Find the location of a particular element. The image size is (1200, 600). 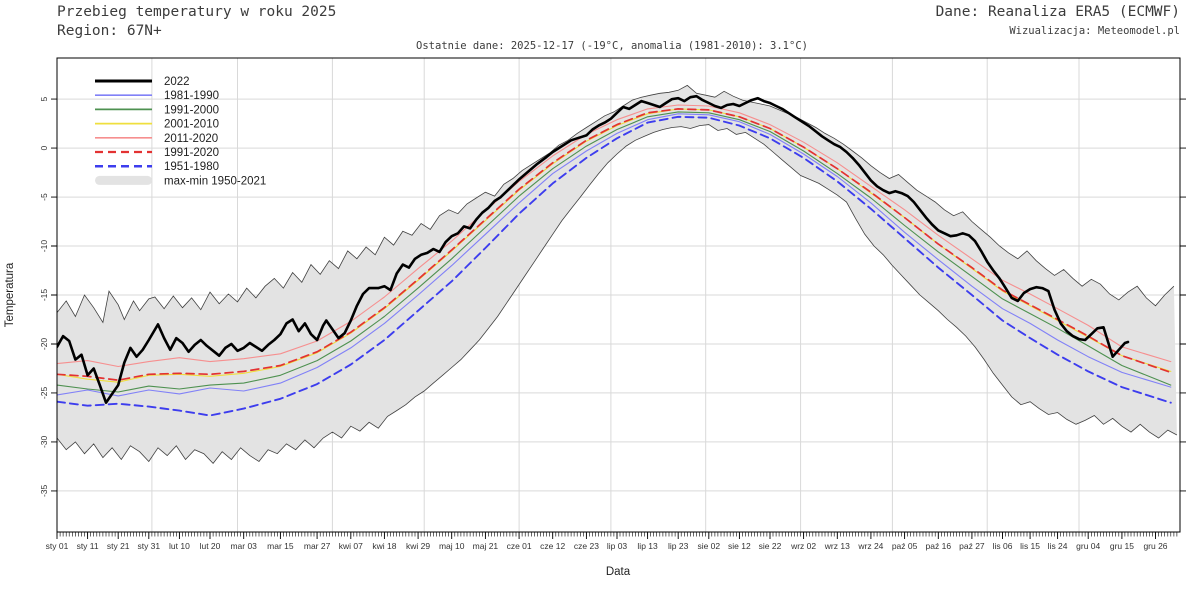

x-axis-title: Data is located at coordinates (618, 572).